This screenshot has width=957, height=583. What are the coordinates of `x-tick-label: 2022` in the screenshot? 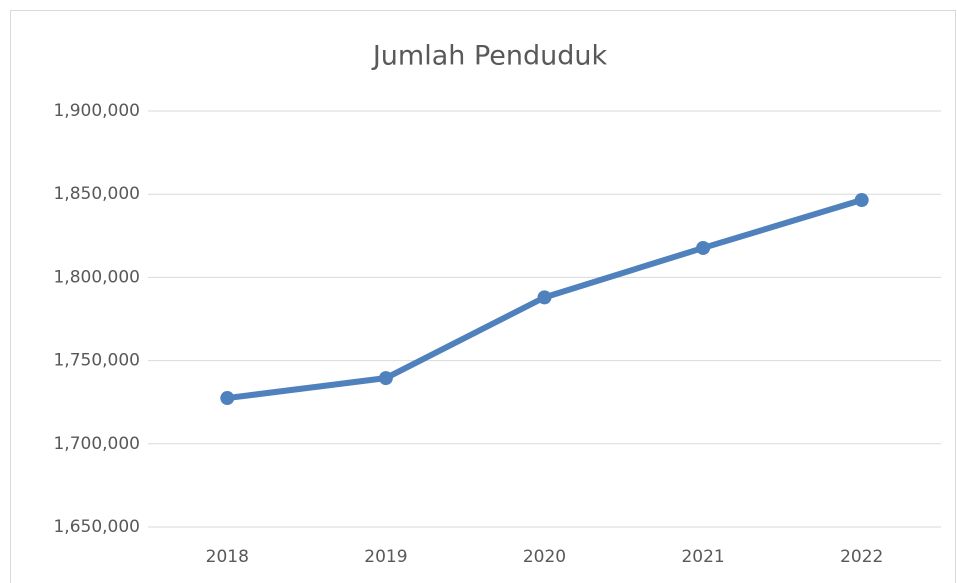 It's located at (861, 557).